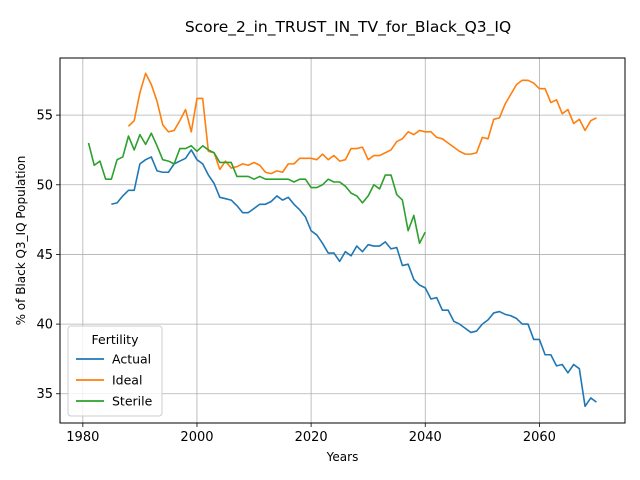 The height and width of the screenshot is (480, 640). I want to click on y-tick-label: 55, so click(44, 116).